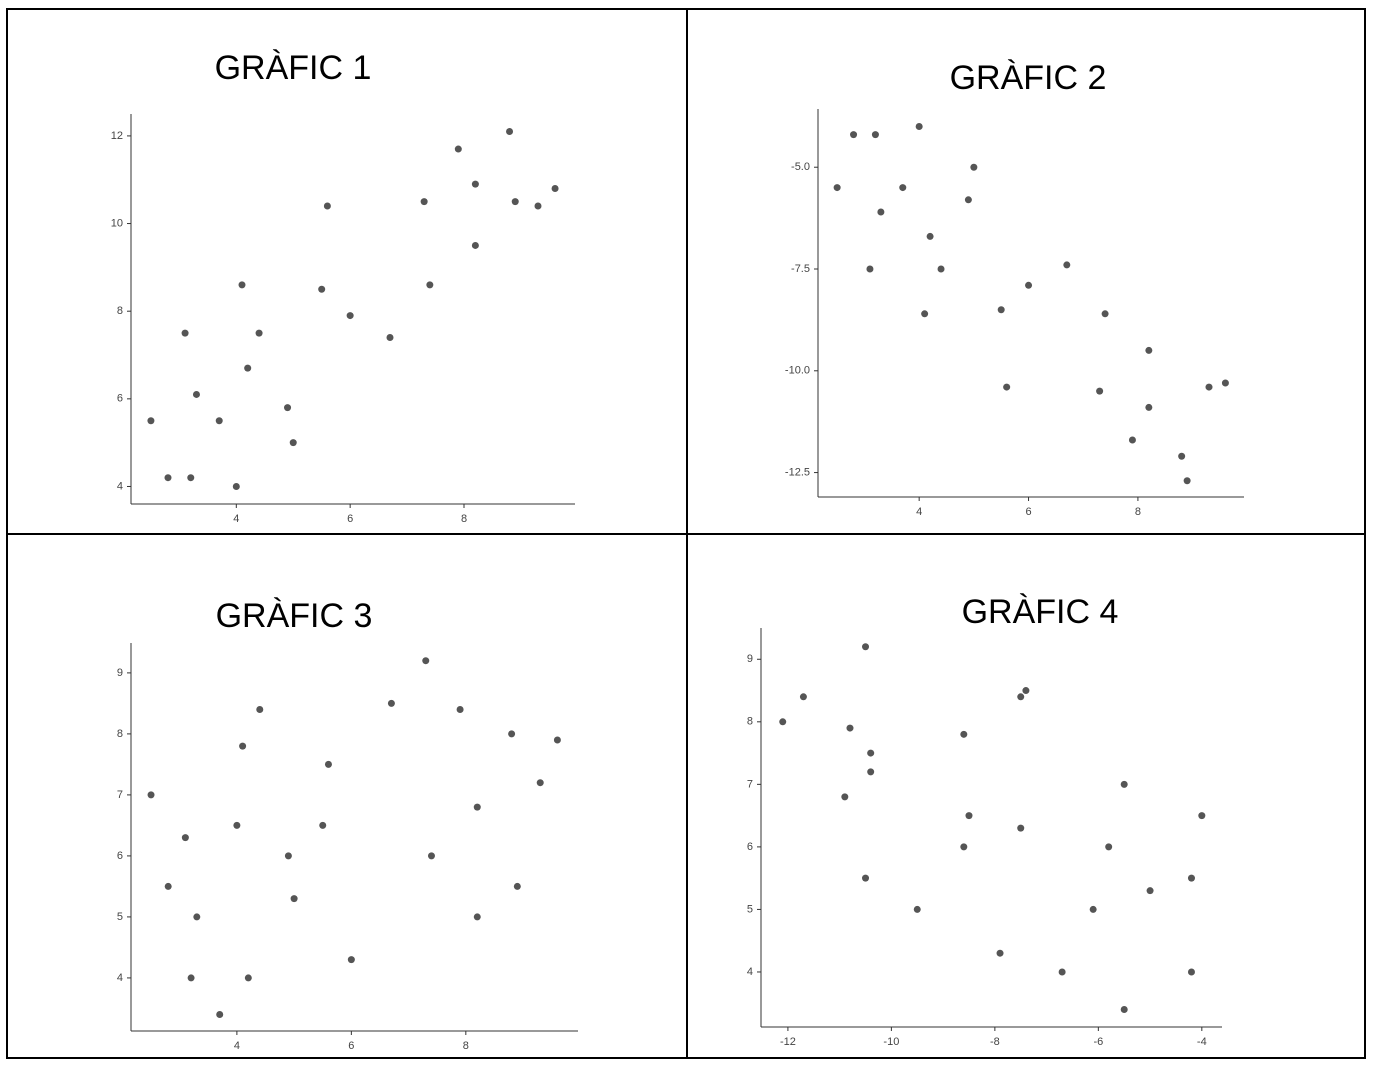 This screenshot has height=1068, width=1374. I want to click on chart-title: GRÀFIC 4, so click(1040, 612).